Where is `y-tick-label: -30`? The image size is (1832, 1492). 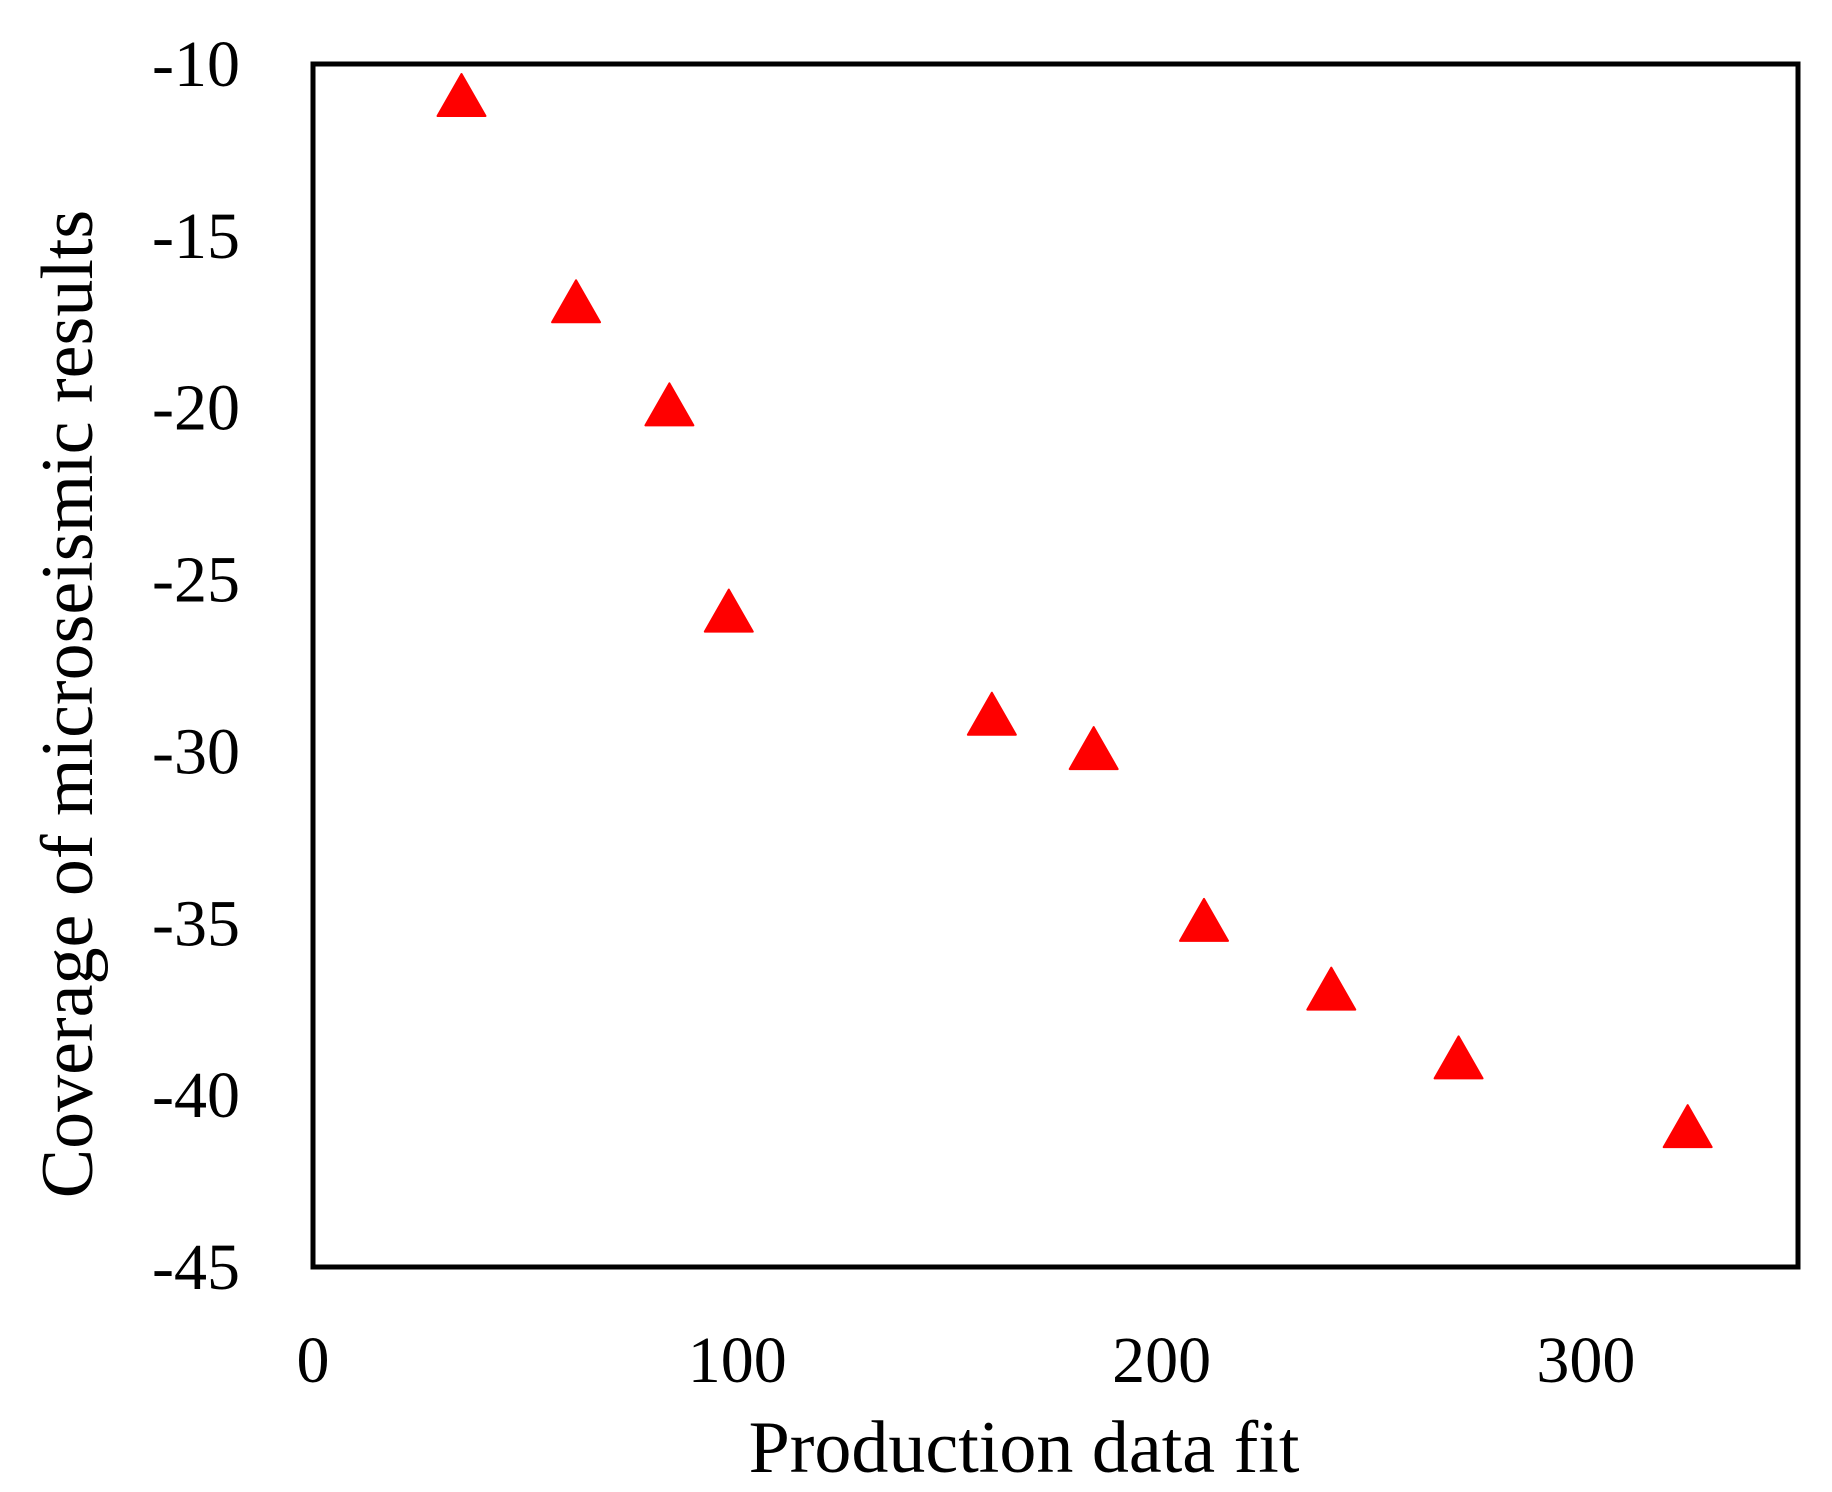 y-tick-label: -30 is located at coordinates (196, 751).